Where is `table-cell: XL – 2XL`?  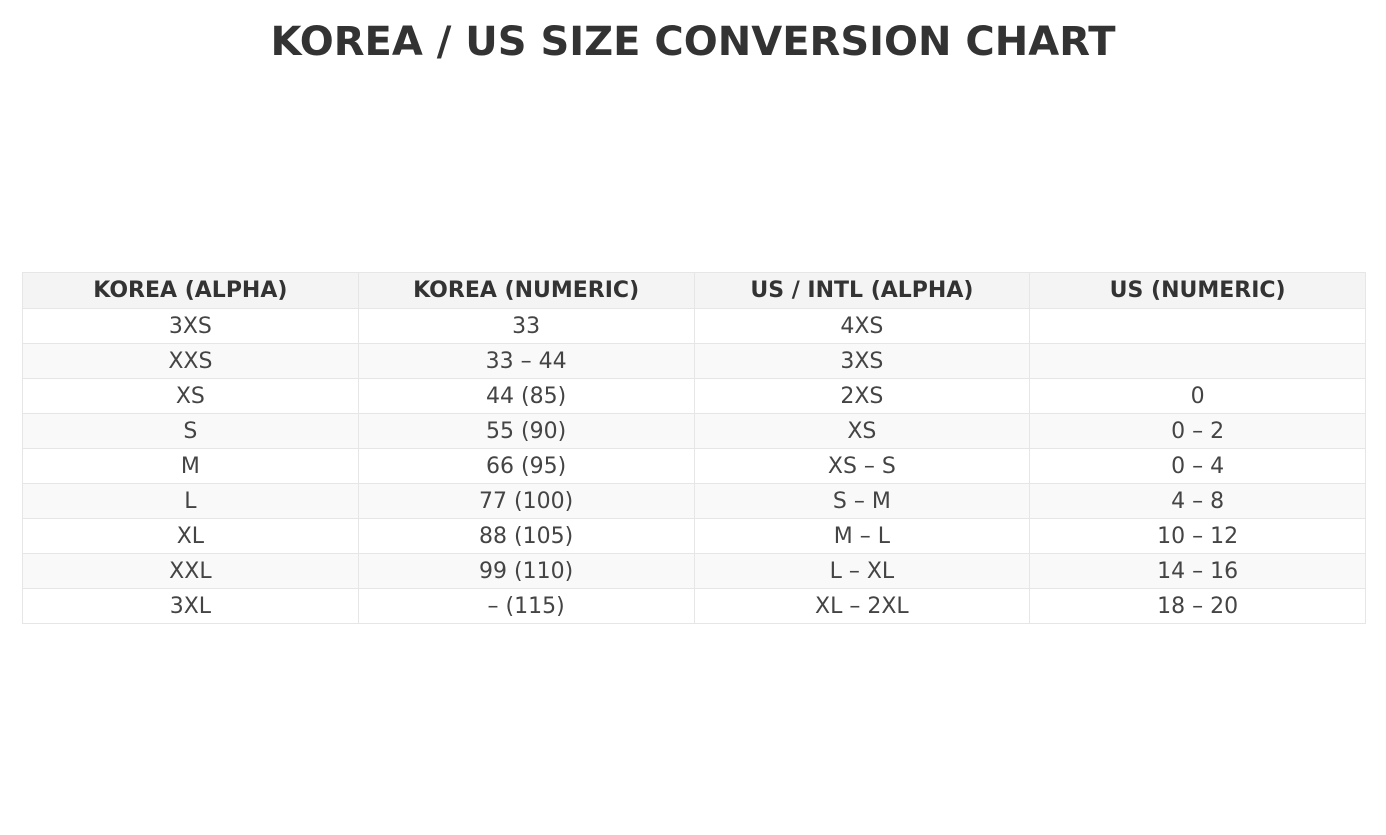 table-cell: XL – 2XL is located at coordinates (862, 606).